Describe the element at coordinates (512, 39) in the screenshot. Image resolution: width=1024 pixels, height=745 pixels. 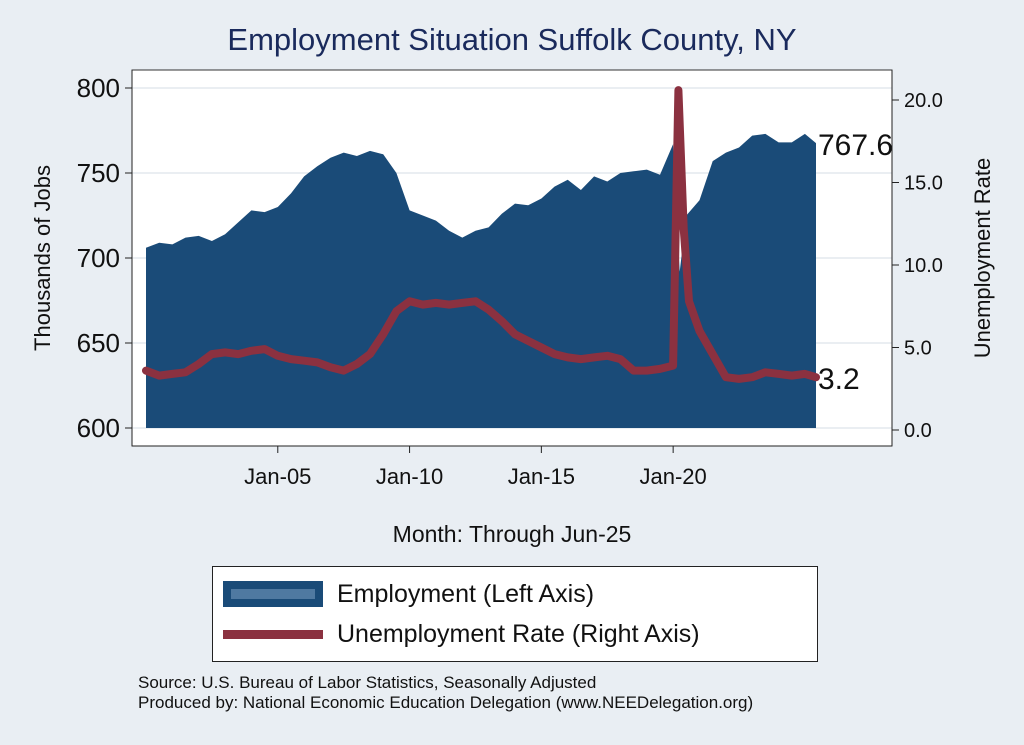
I see `chart-title: Employment Situation Suffolk County, NY` at that location.